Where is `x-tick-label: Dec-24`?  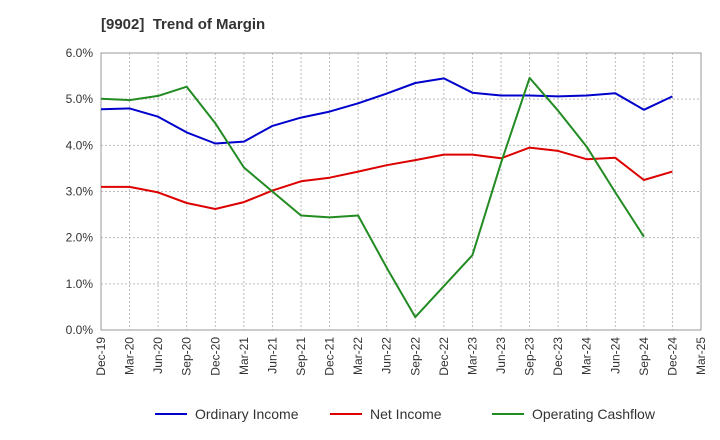
x-tick-label: Dec-24 is located at coordinates (672, 356).